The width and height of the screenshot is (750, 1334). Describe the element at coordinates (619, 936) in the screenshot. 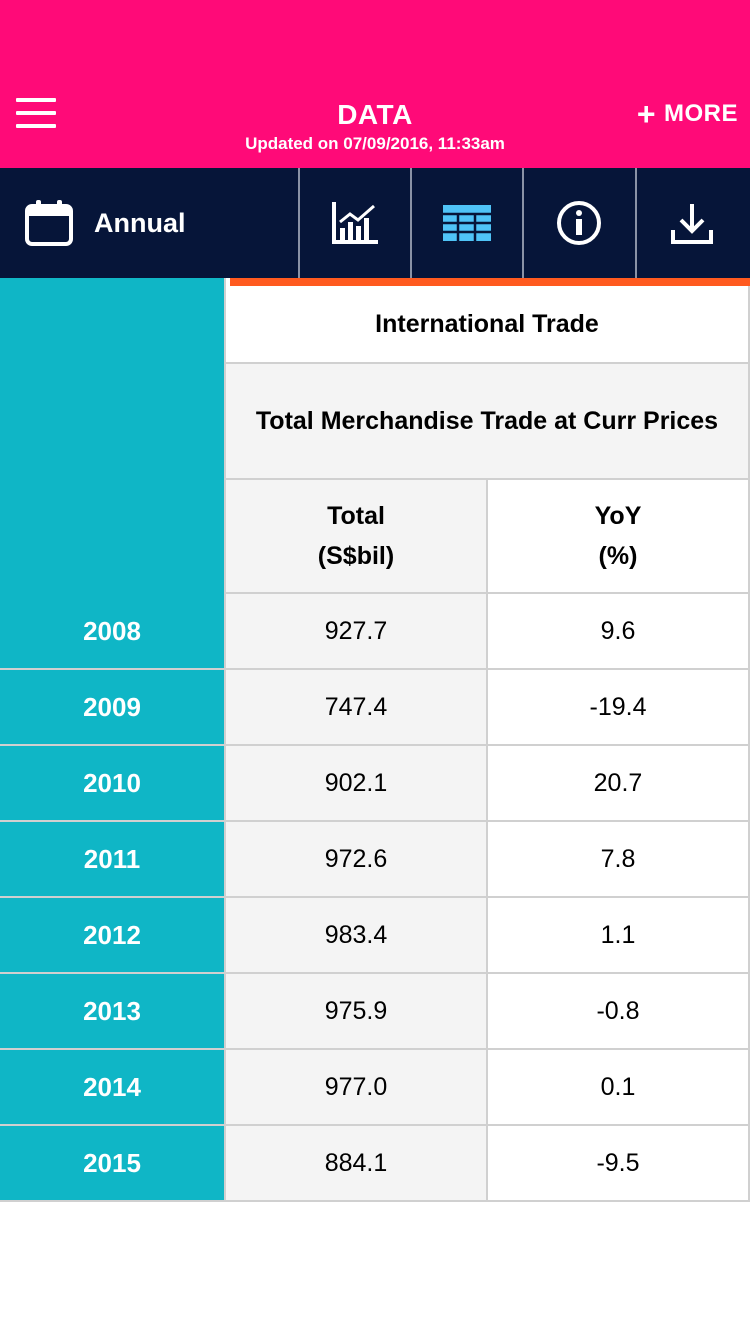

I see `yoy-cell: 1.1` at that location.